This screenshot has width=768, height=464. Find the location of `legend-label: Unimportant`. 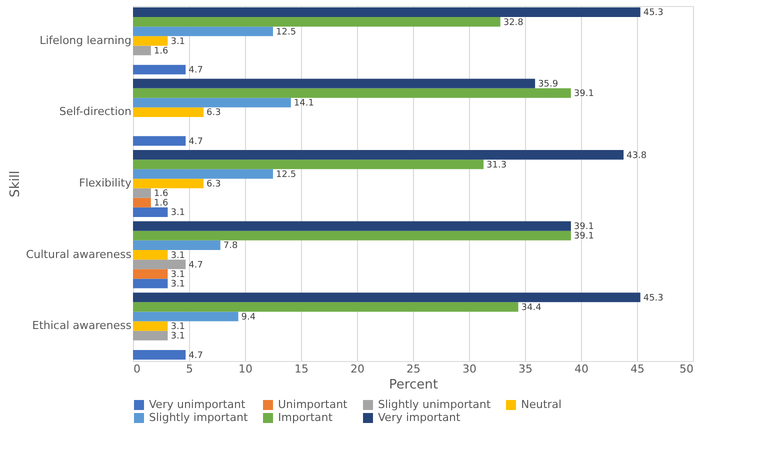

legend-label: Unimportant is located at coordinates (313, 404).